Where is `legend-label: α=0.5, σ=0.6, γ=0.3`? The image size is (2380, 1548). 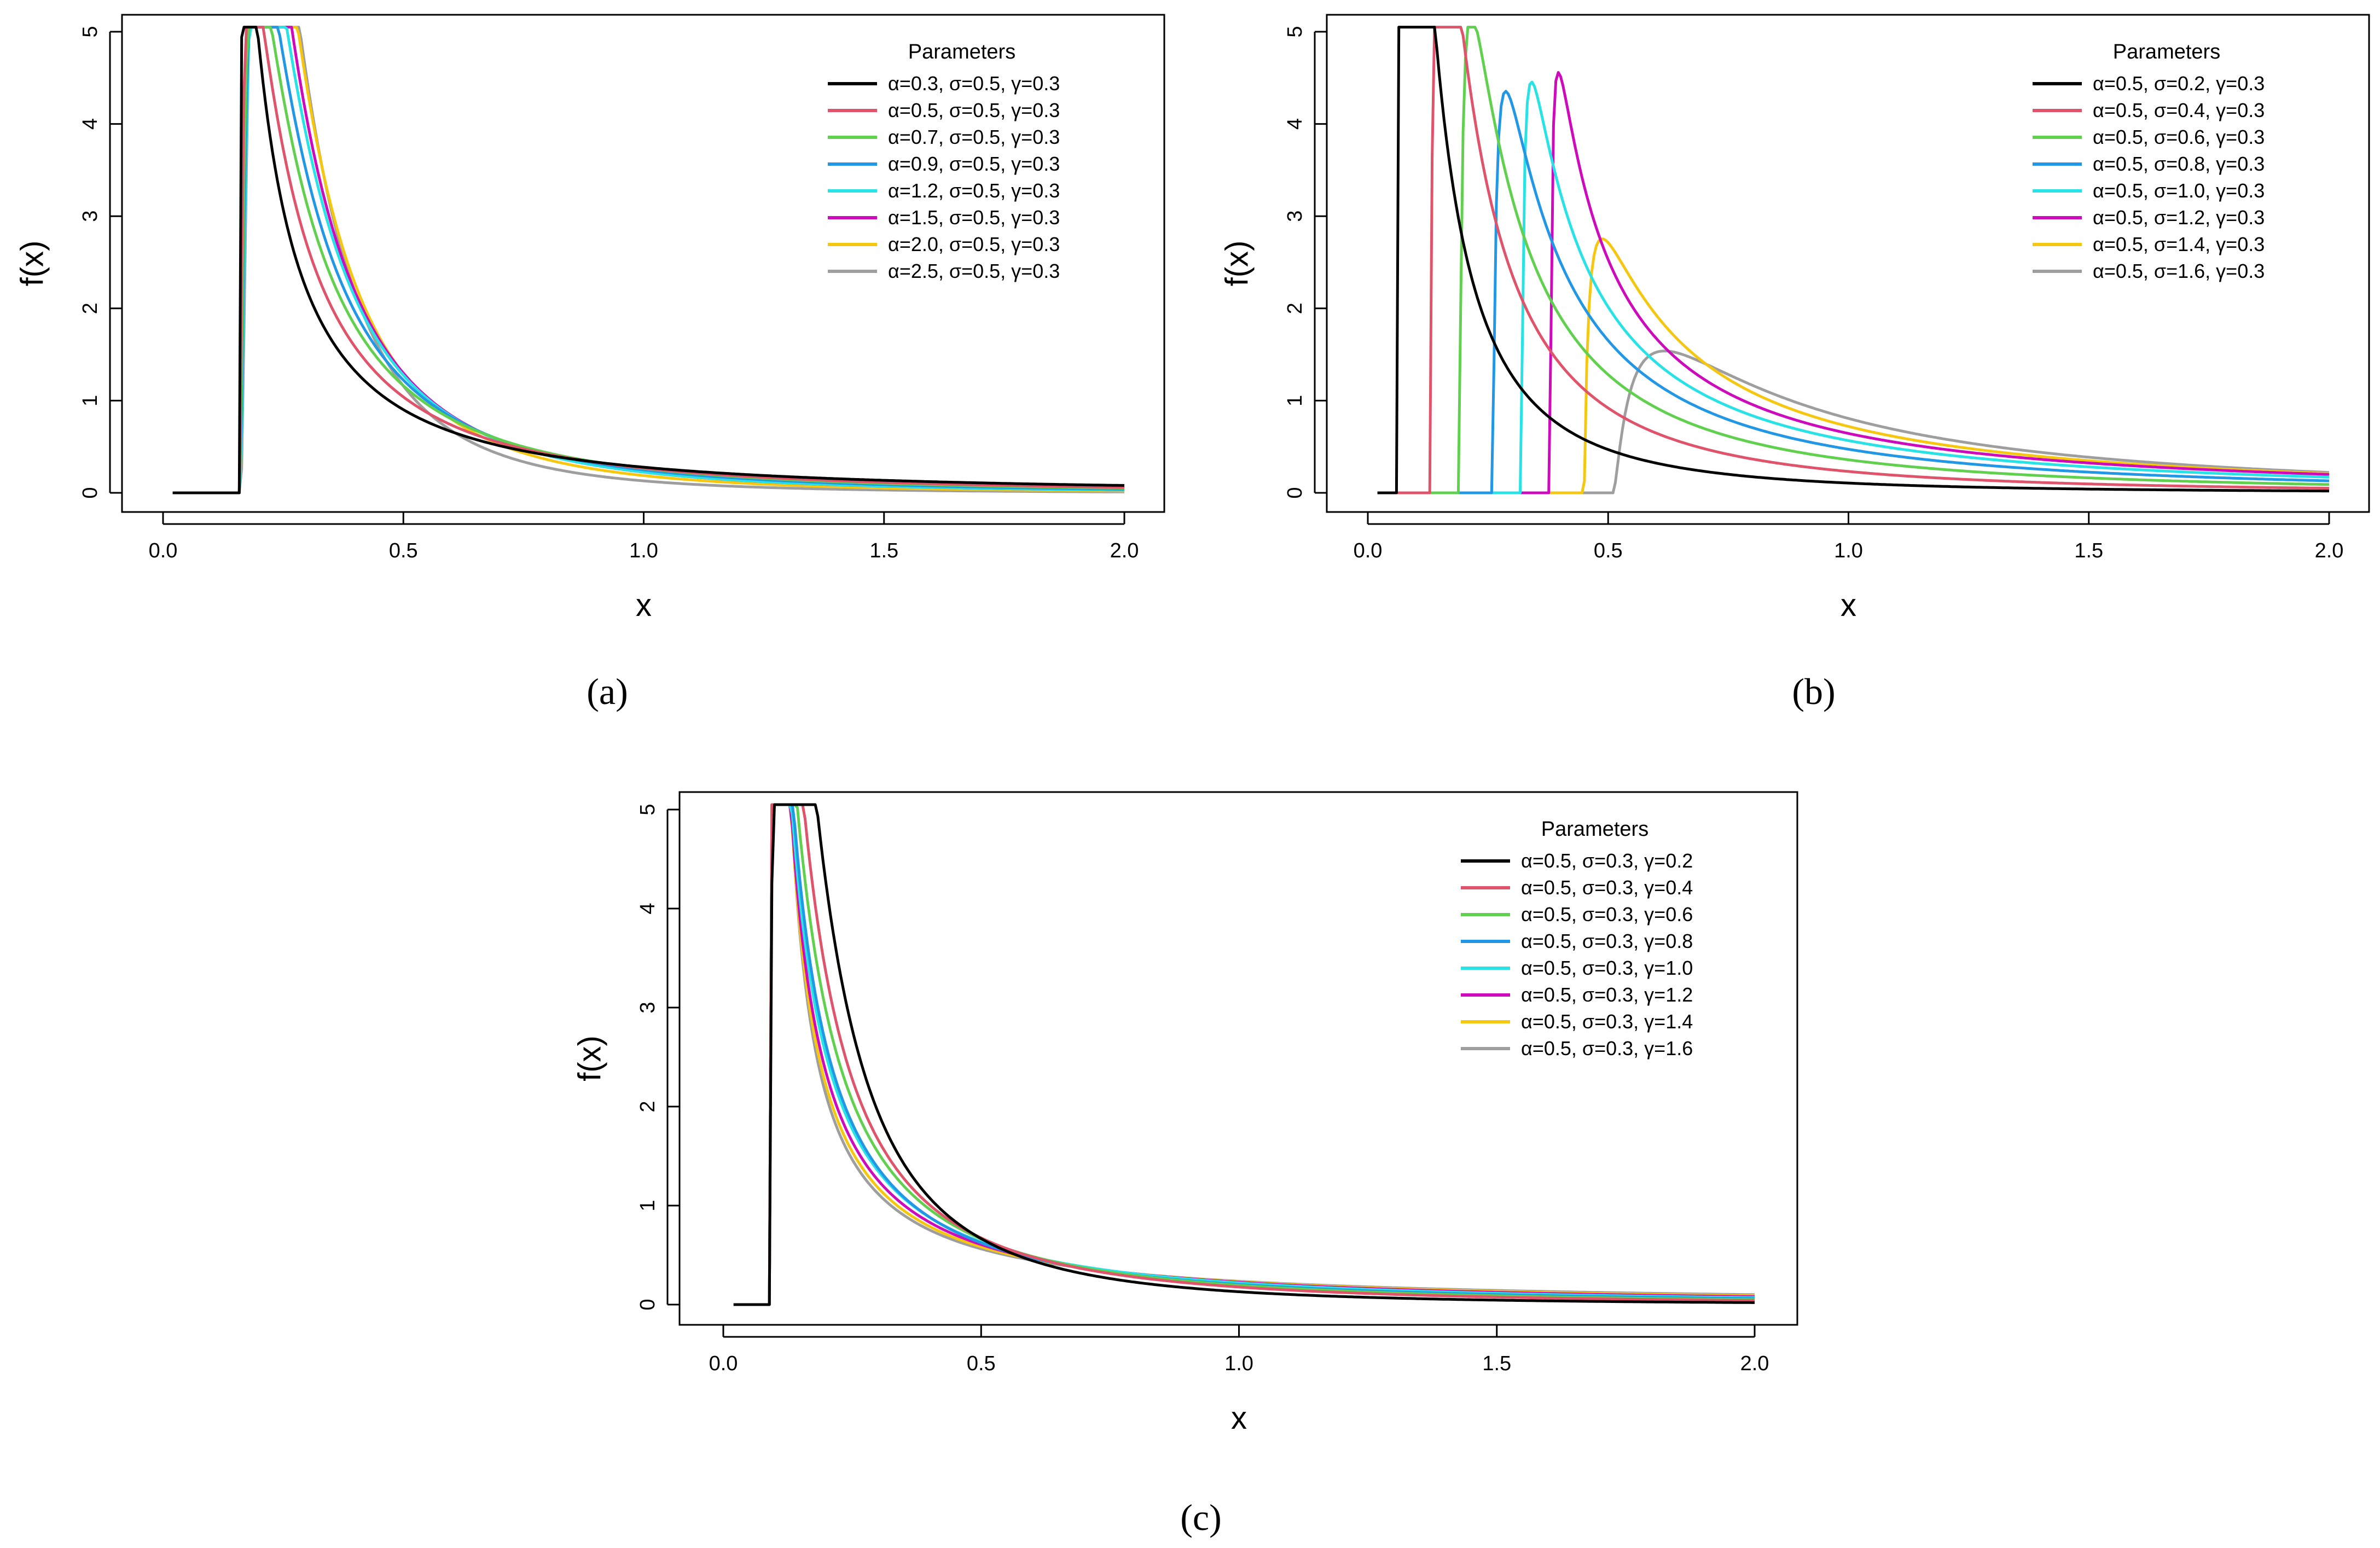 legend-label: α=0.5, σ=0.6, γ=0.3 is located at coordinates (2179, 137).